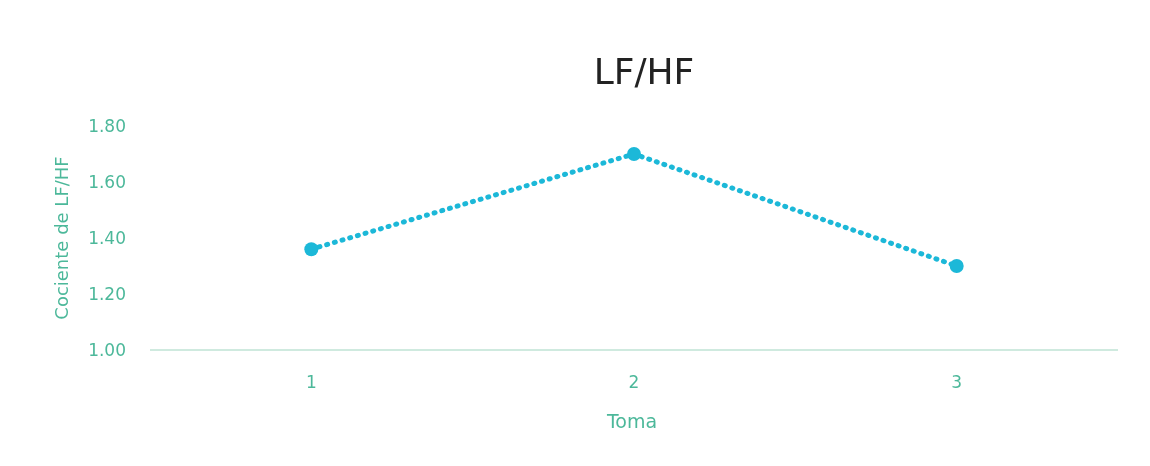 The image size is (1150, 466). What do you see at coordinates (311, 382) in the screenshot?
I see `x-tick-label: 1` at bounding box center [311, 382].